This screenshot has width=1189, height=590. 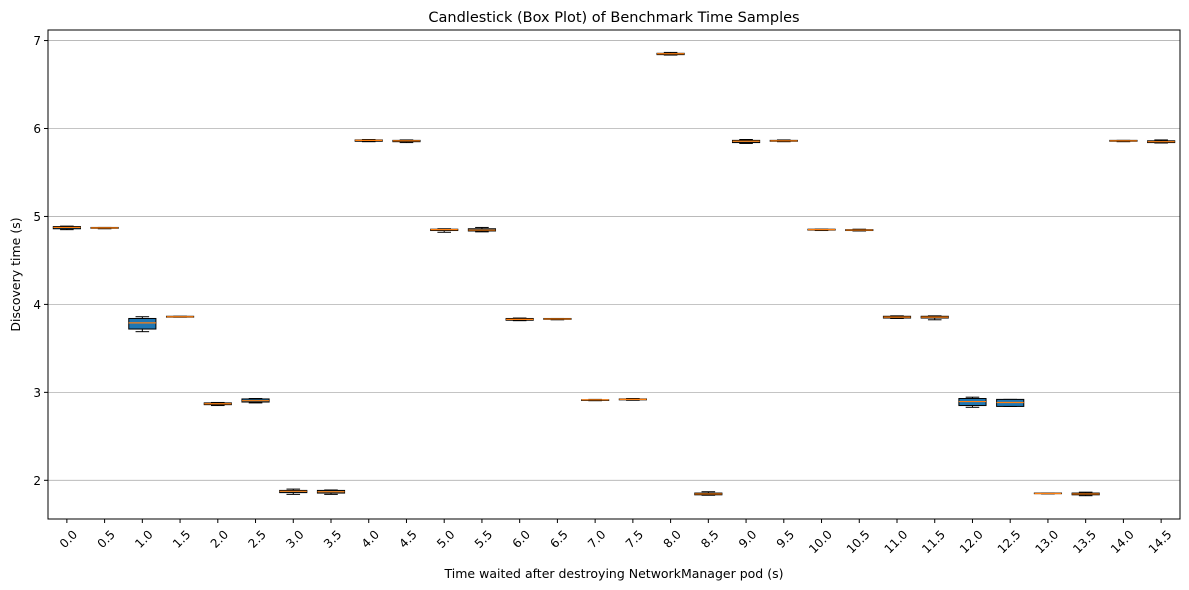 What do you see at coordinates (37, 217) in the screenshot?
I see `y-tick-label: 5` at bounding box center [37, 217].